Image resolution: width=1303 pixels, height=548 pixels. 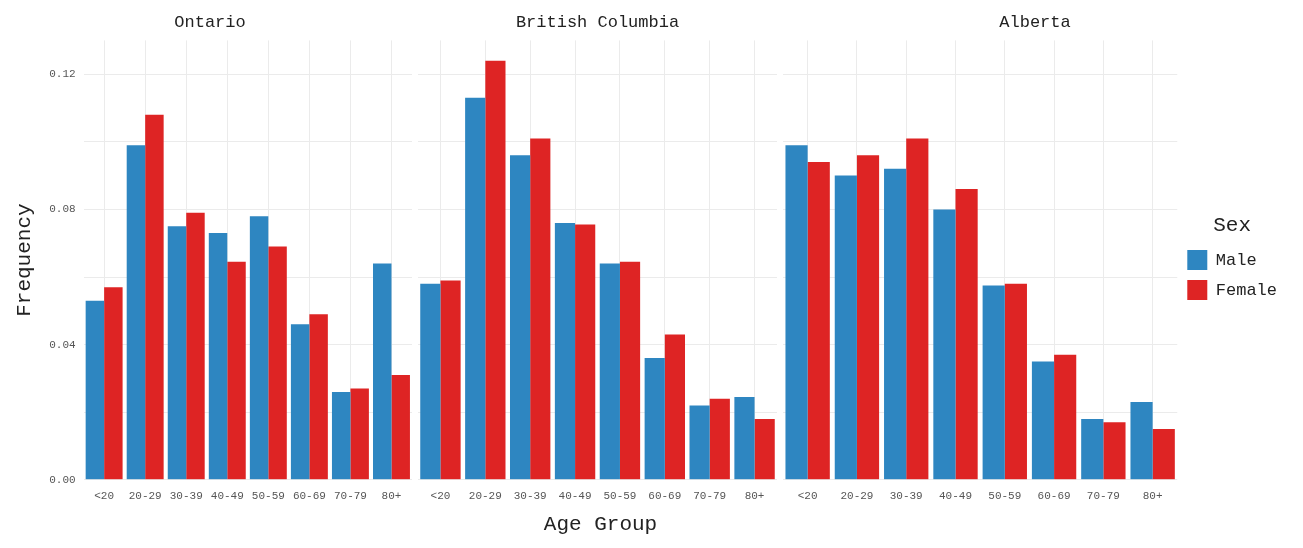 I want to click on y-tick-label: 0.08, so click(x=62, y=209).